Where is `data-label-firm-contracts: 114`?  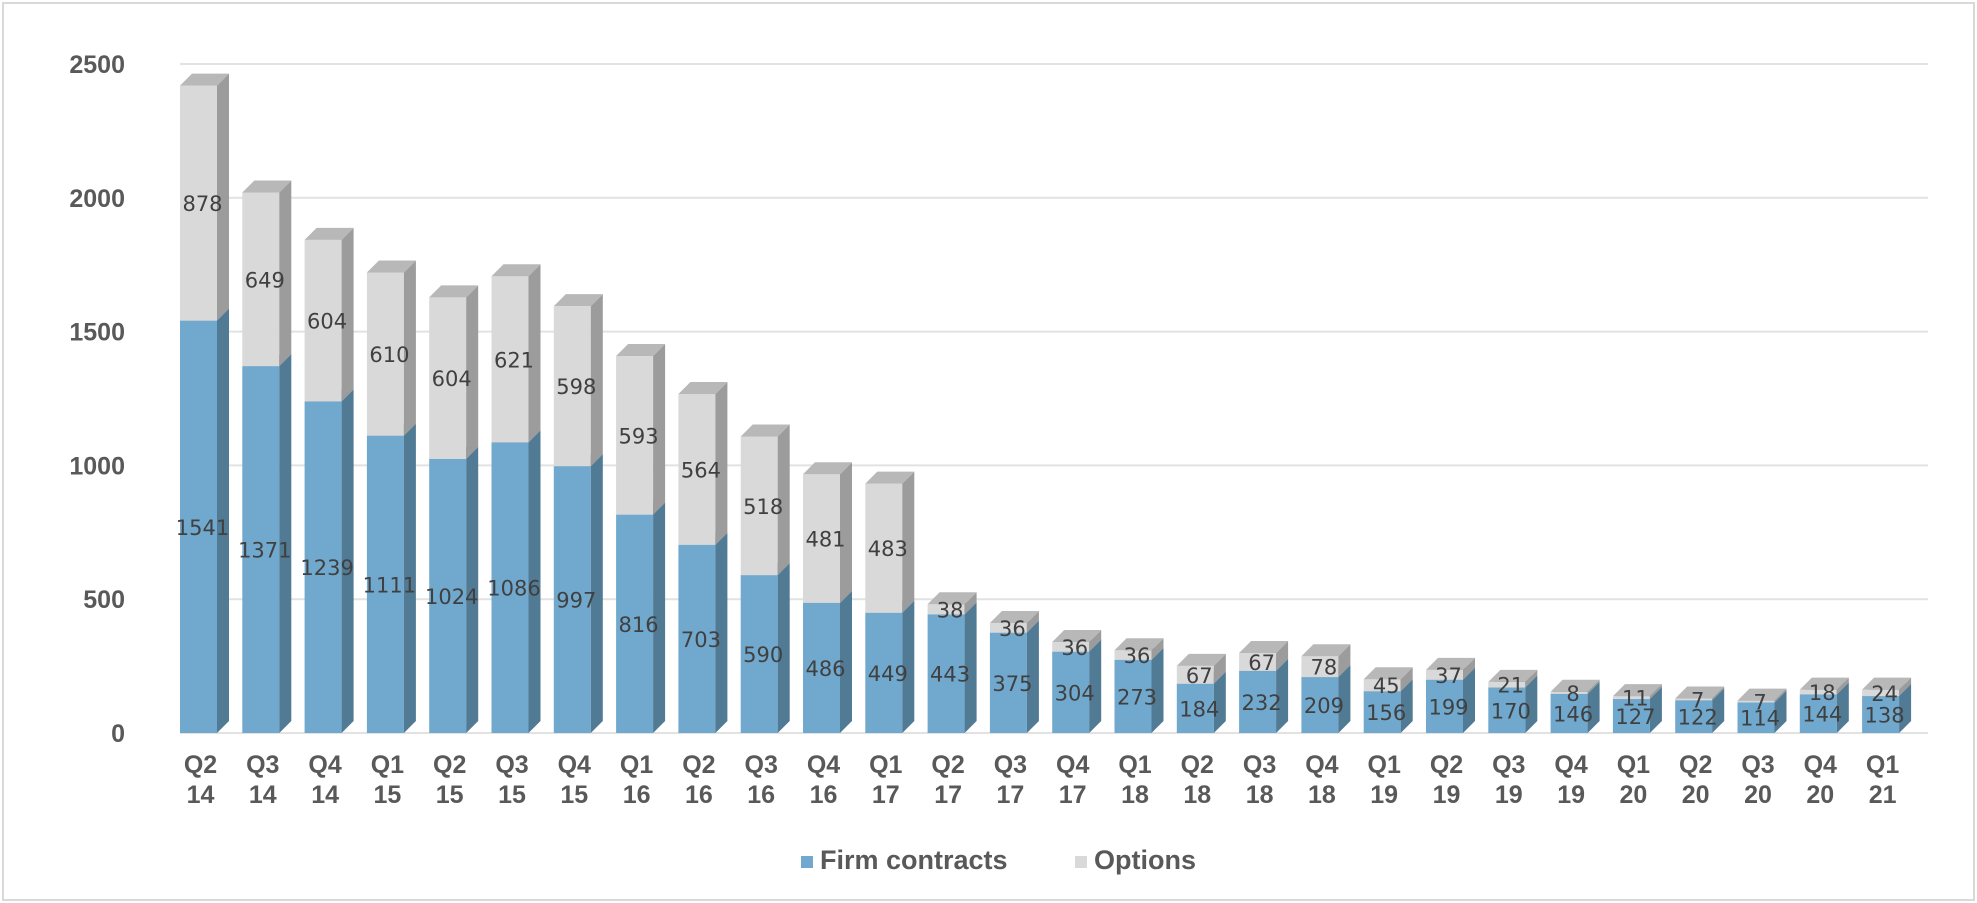
data-label-firm-contracts: 114 is located at coordinates (1760, 719).